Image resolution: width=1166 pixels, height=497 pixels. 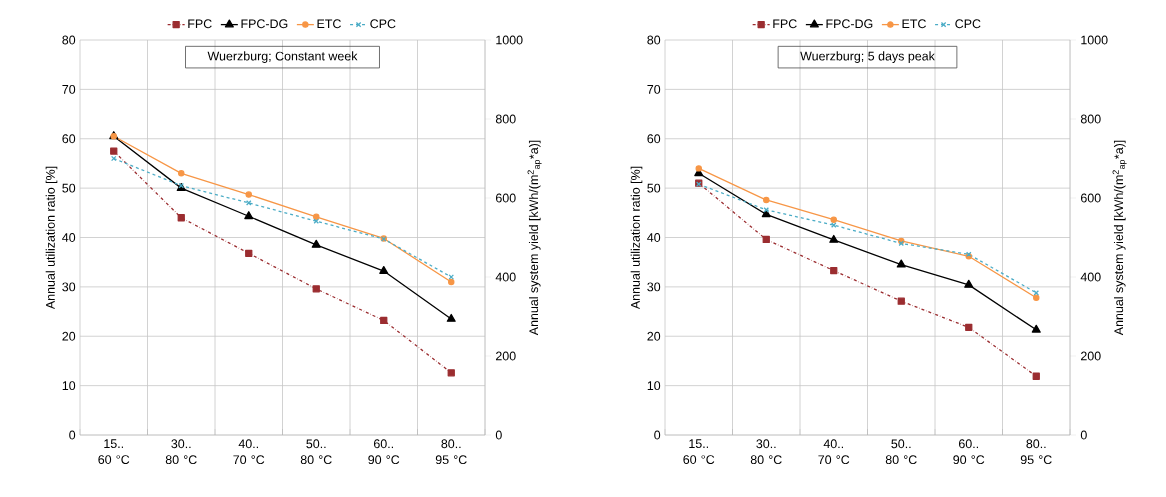 I want to click on text: Wuerzburg; 5 days peak, so click(x=867, y=57).